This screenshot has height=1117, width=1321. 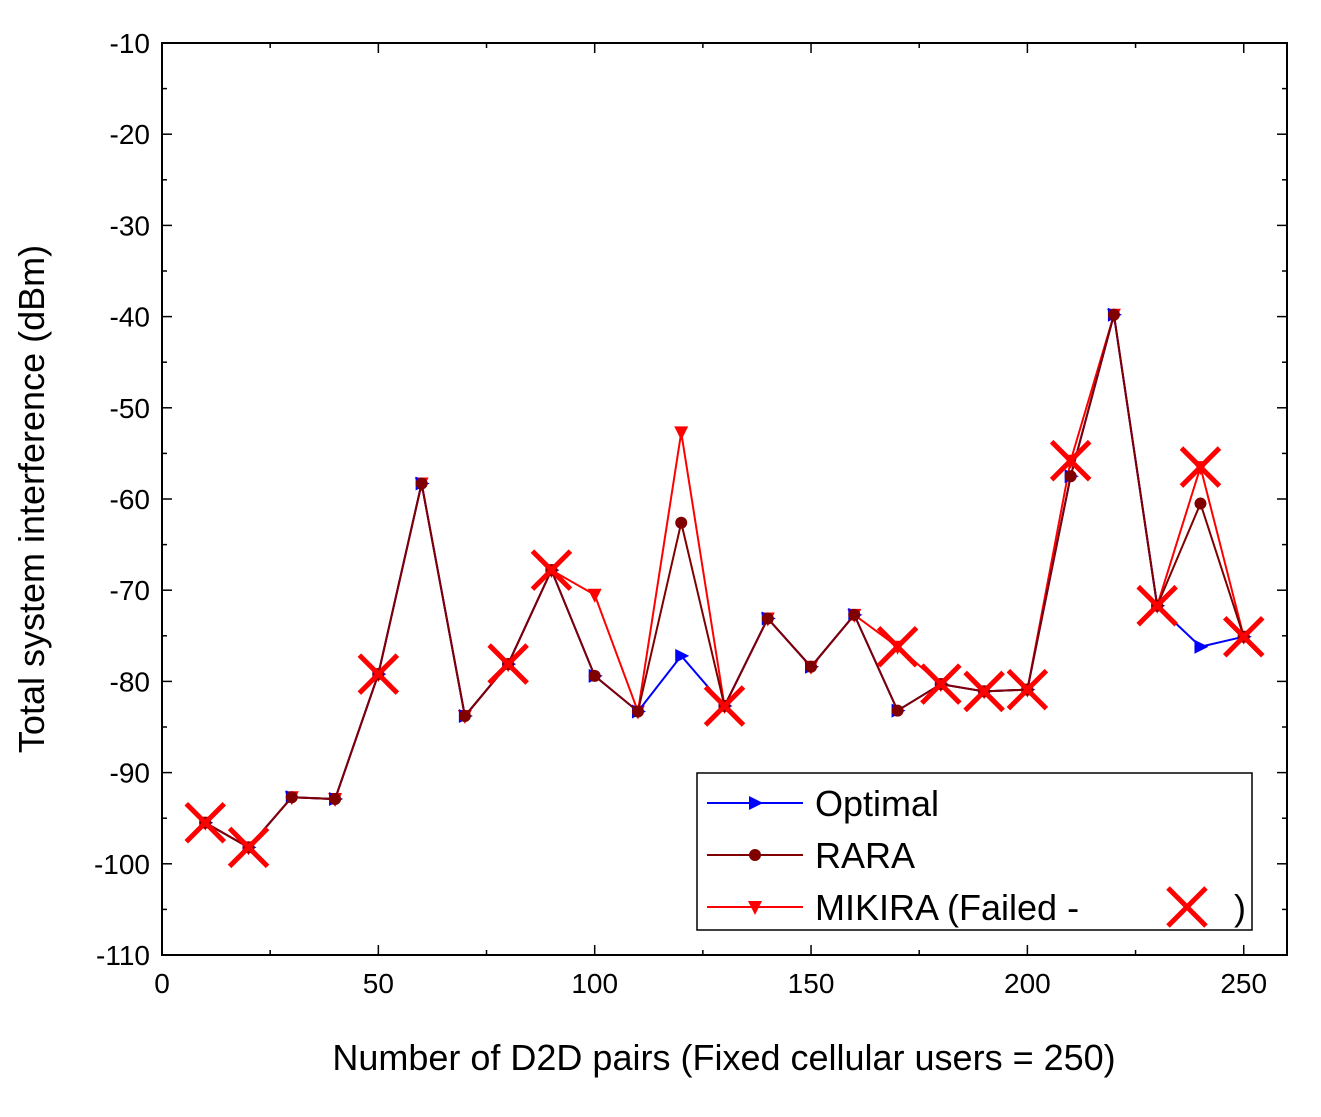 I want to click on y-tick-label: -90, so click(x=130, y=773).